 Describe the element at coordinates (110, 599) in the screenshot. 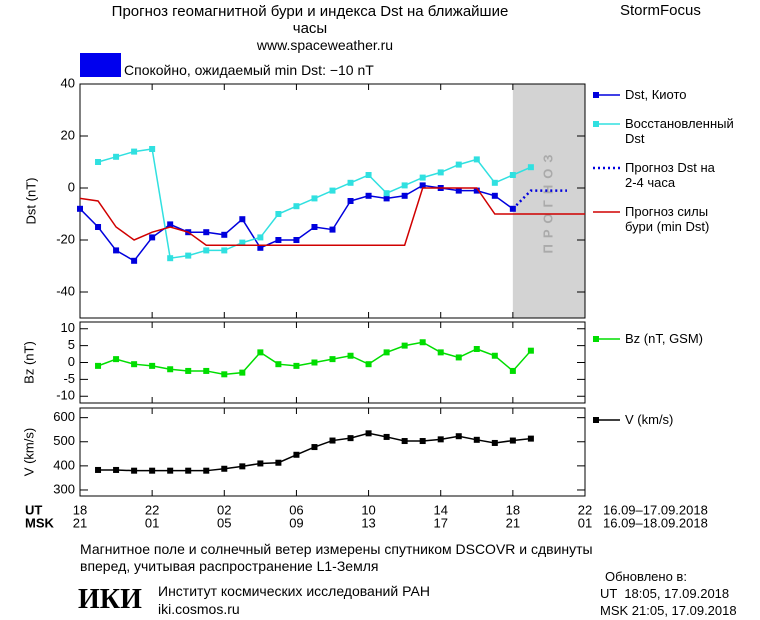

I see `logo: ИКИ` at that location.